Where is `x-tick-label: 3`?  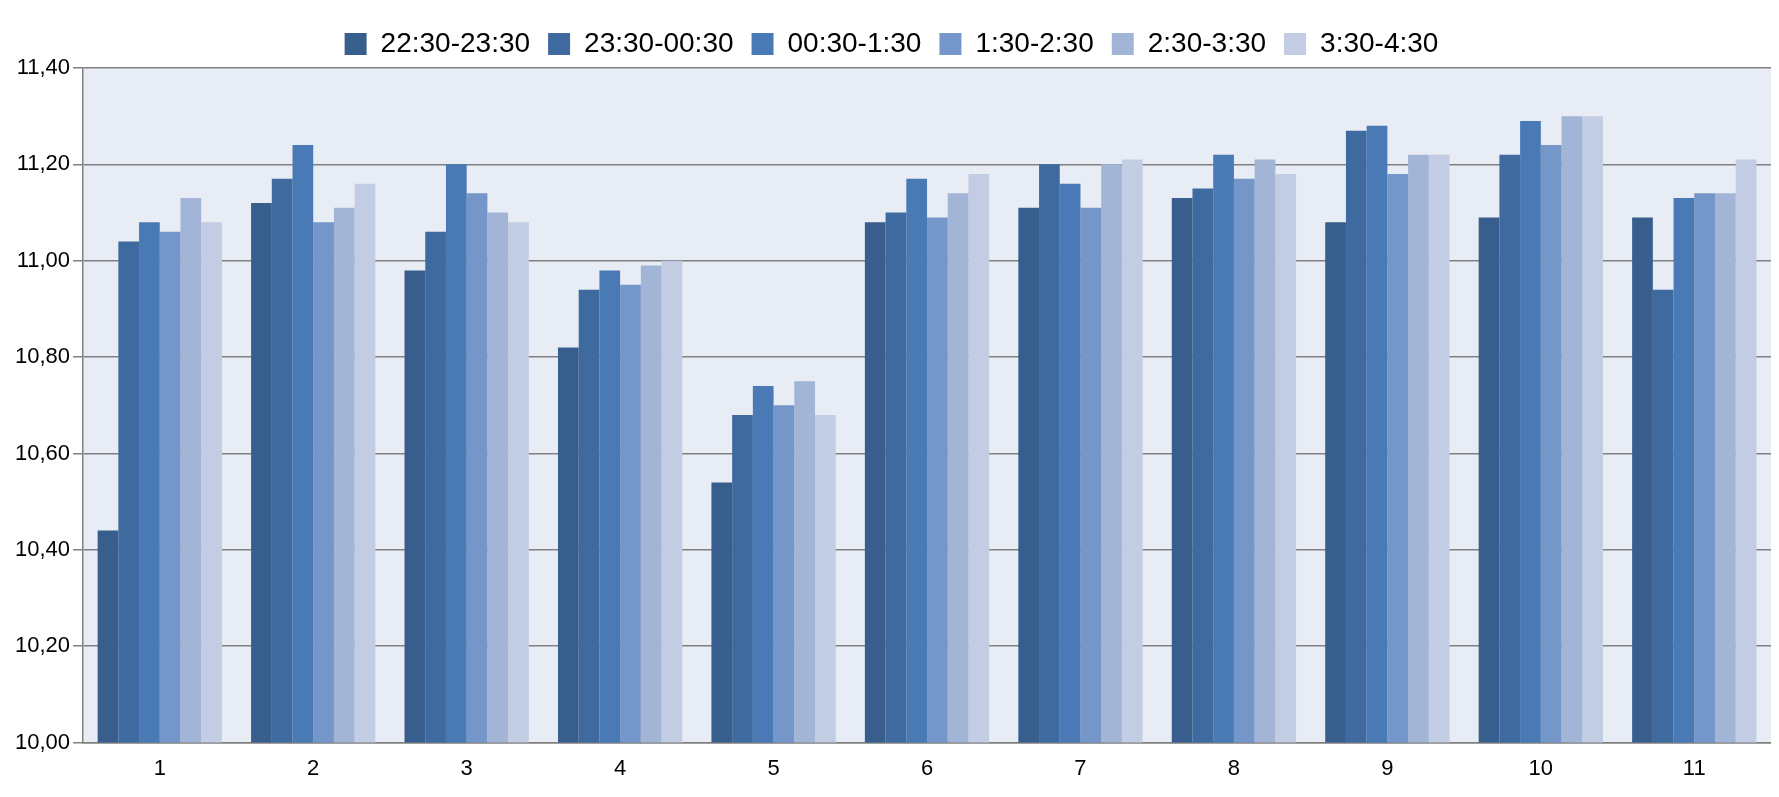
x-tick-label: 3 is located at coordinates (466, 767).